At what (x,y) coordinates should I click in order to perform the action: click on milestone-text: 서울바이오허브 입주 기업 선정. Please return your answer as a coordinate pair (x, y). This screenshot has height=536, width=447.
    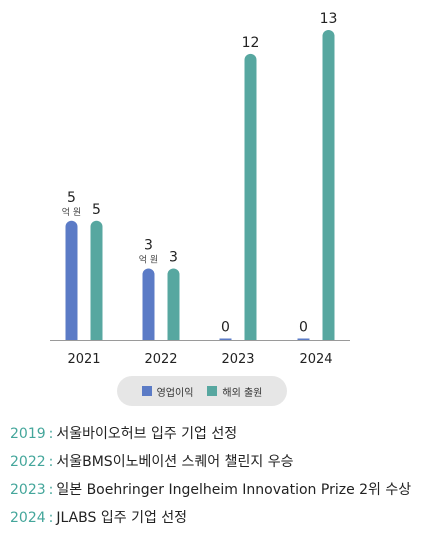
    Looking at the image, I should click on (147, 434).